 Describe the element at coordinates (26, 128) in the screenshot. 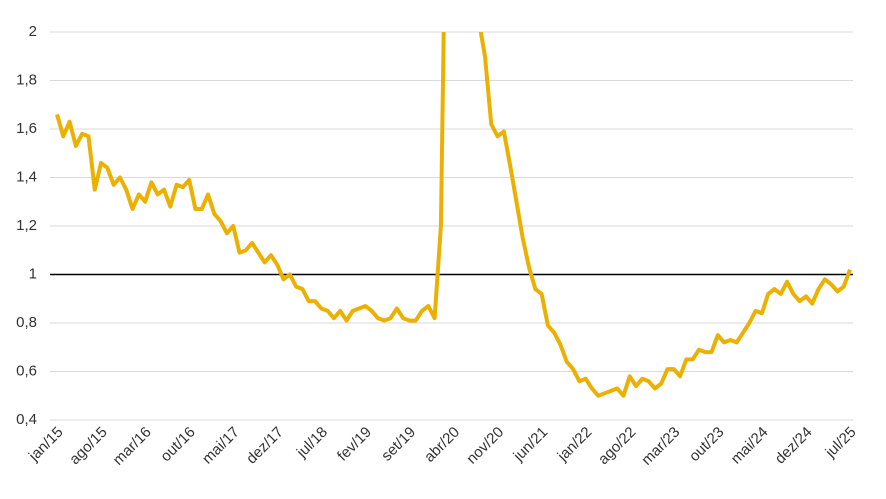

I see `y-tick-label: 1,6` at that location.